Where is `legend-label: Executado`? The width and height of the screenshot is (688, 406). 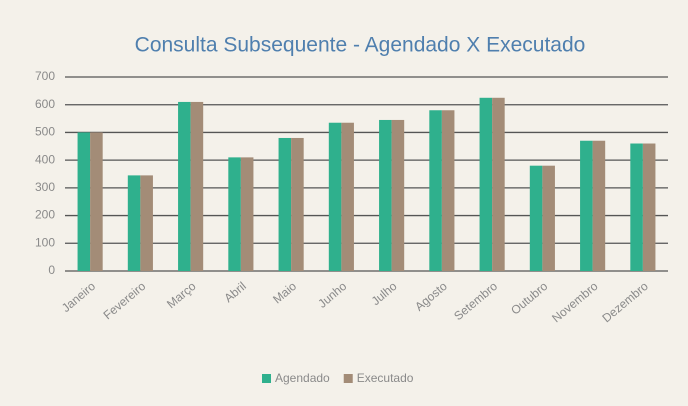 legend-label: Executado is located at coordinates (385, 378).